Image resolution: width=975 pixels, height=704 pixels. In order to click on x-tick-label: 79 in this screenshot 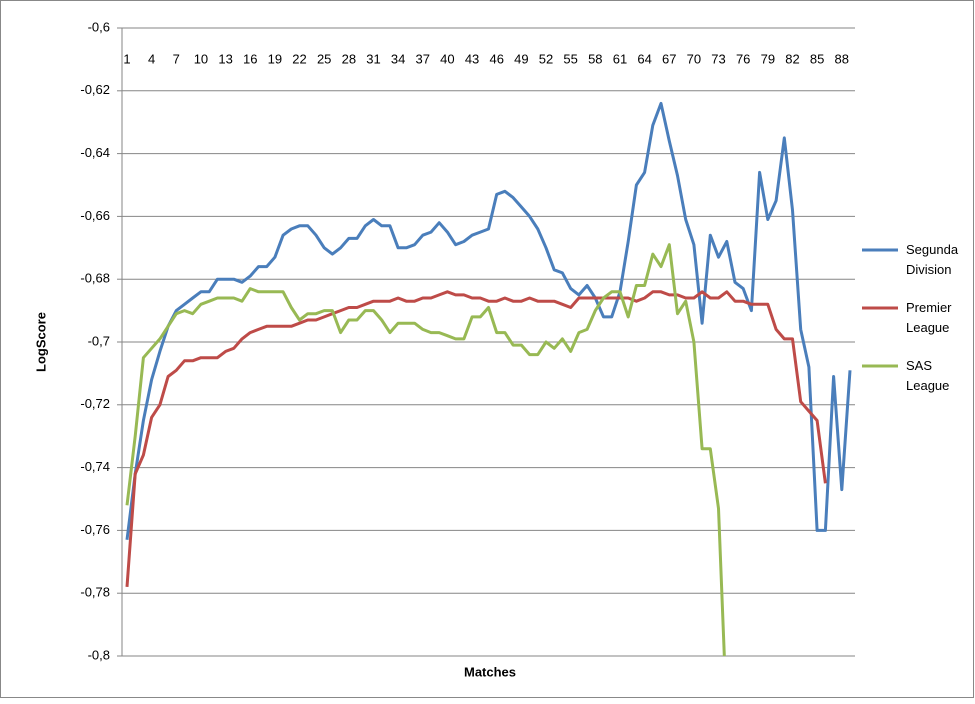, I will do `click(768, 58)`.